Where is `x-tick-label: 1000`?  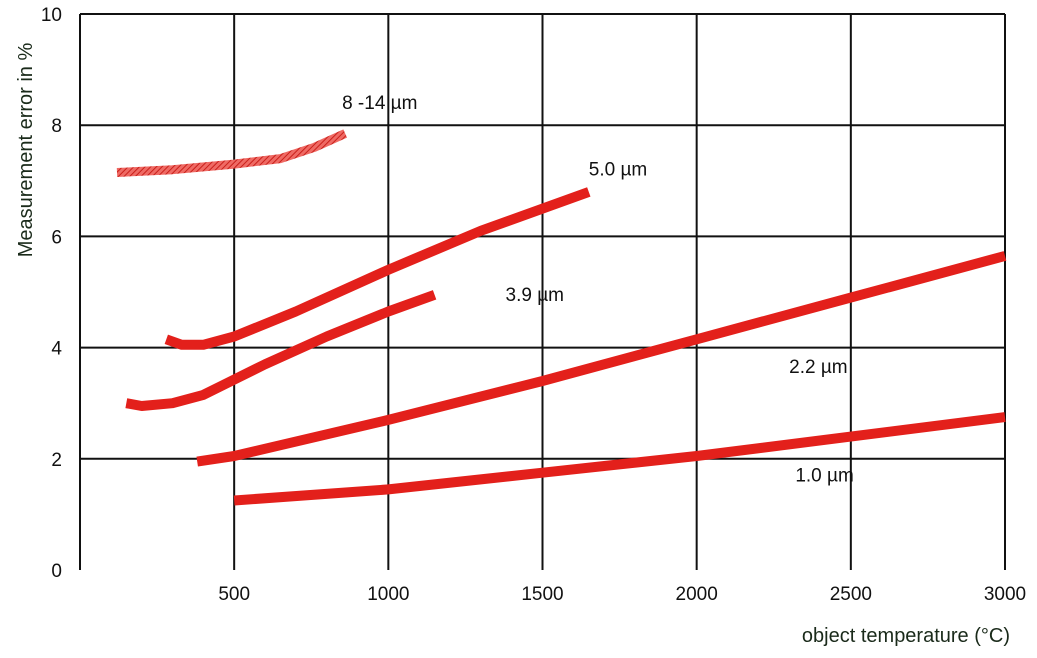
x-tick-label: 1000 is located at coordinates (388, 594).